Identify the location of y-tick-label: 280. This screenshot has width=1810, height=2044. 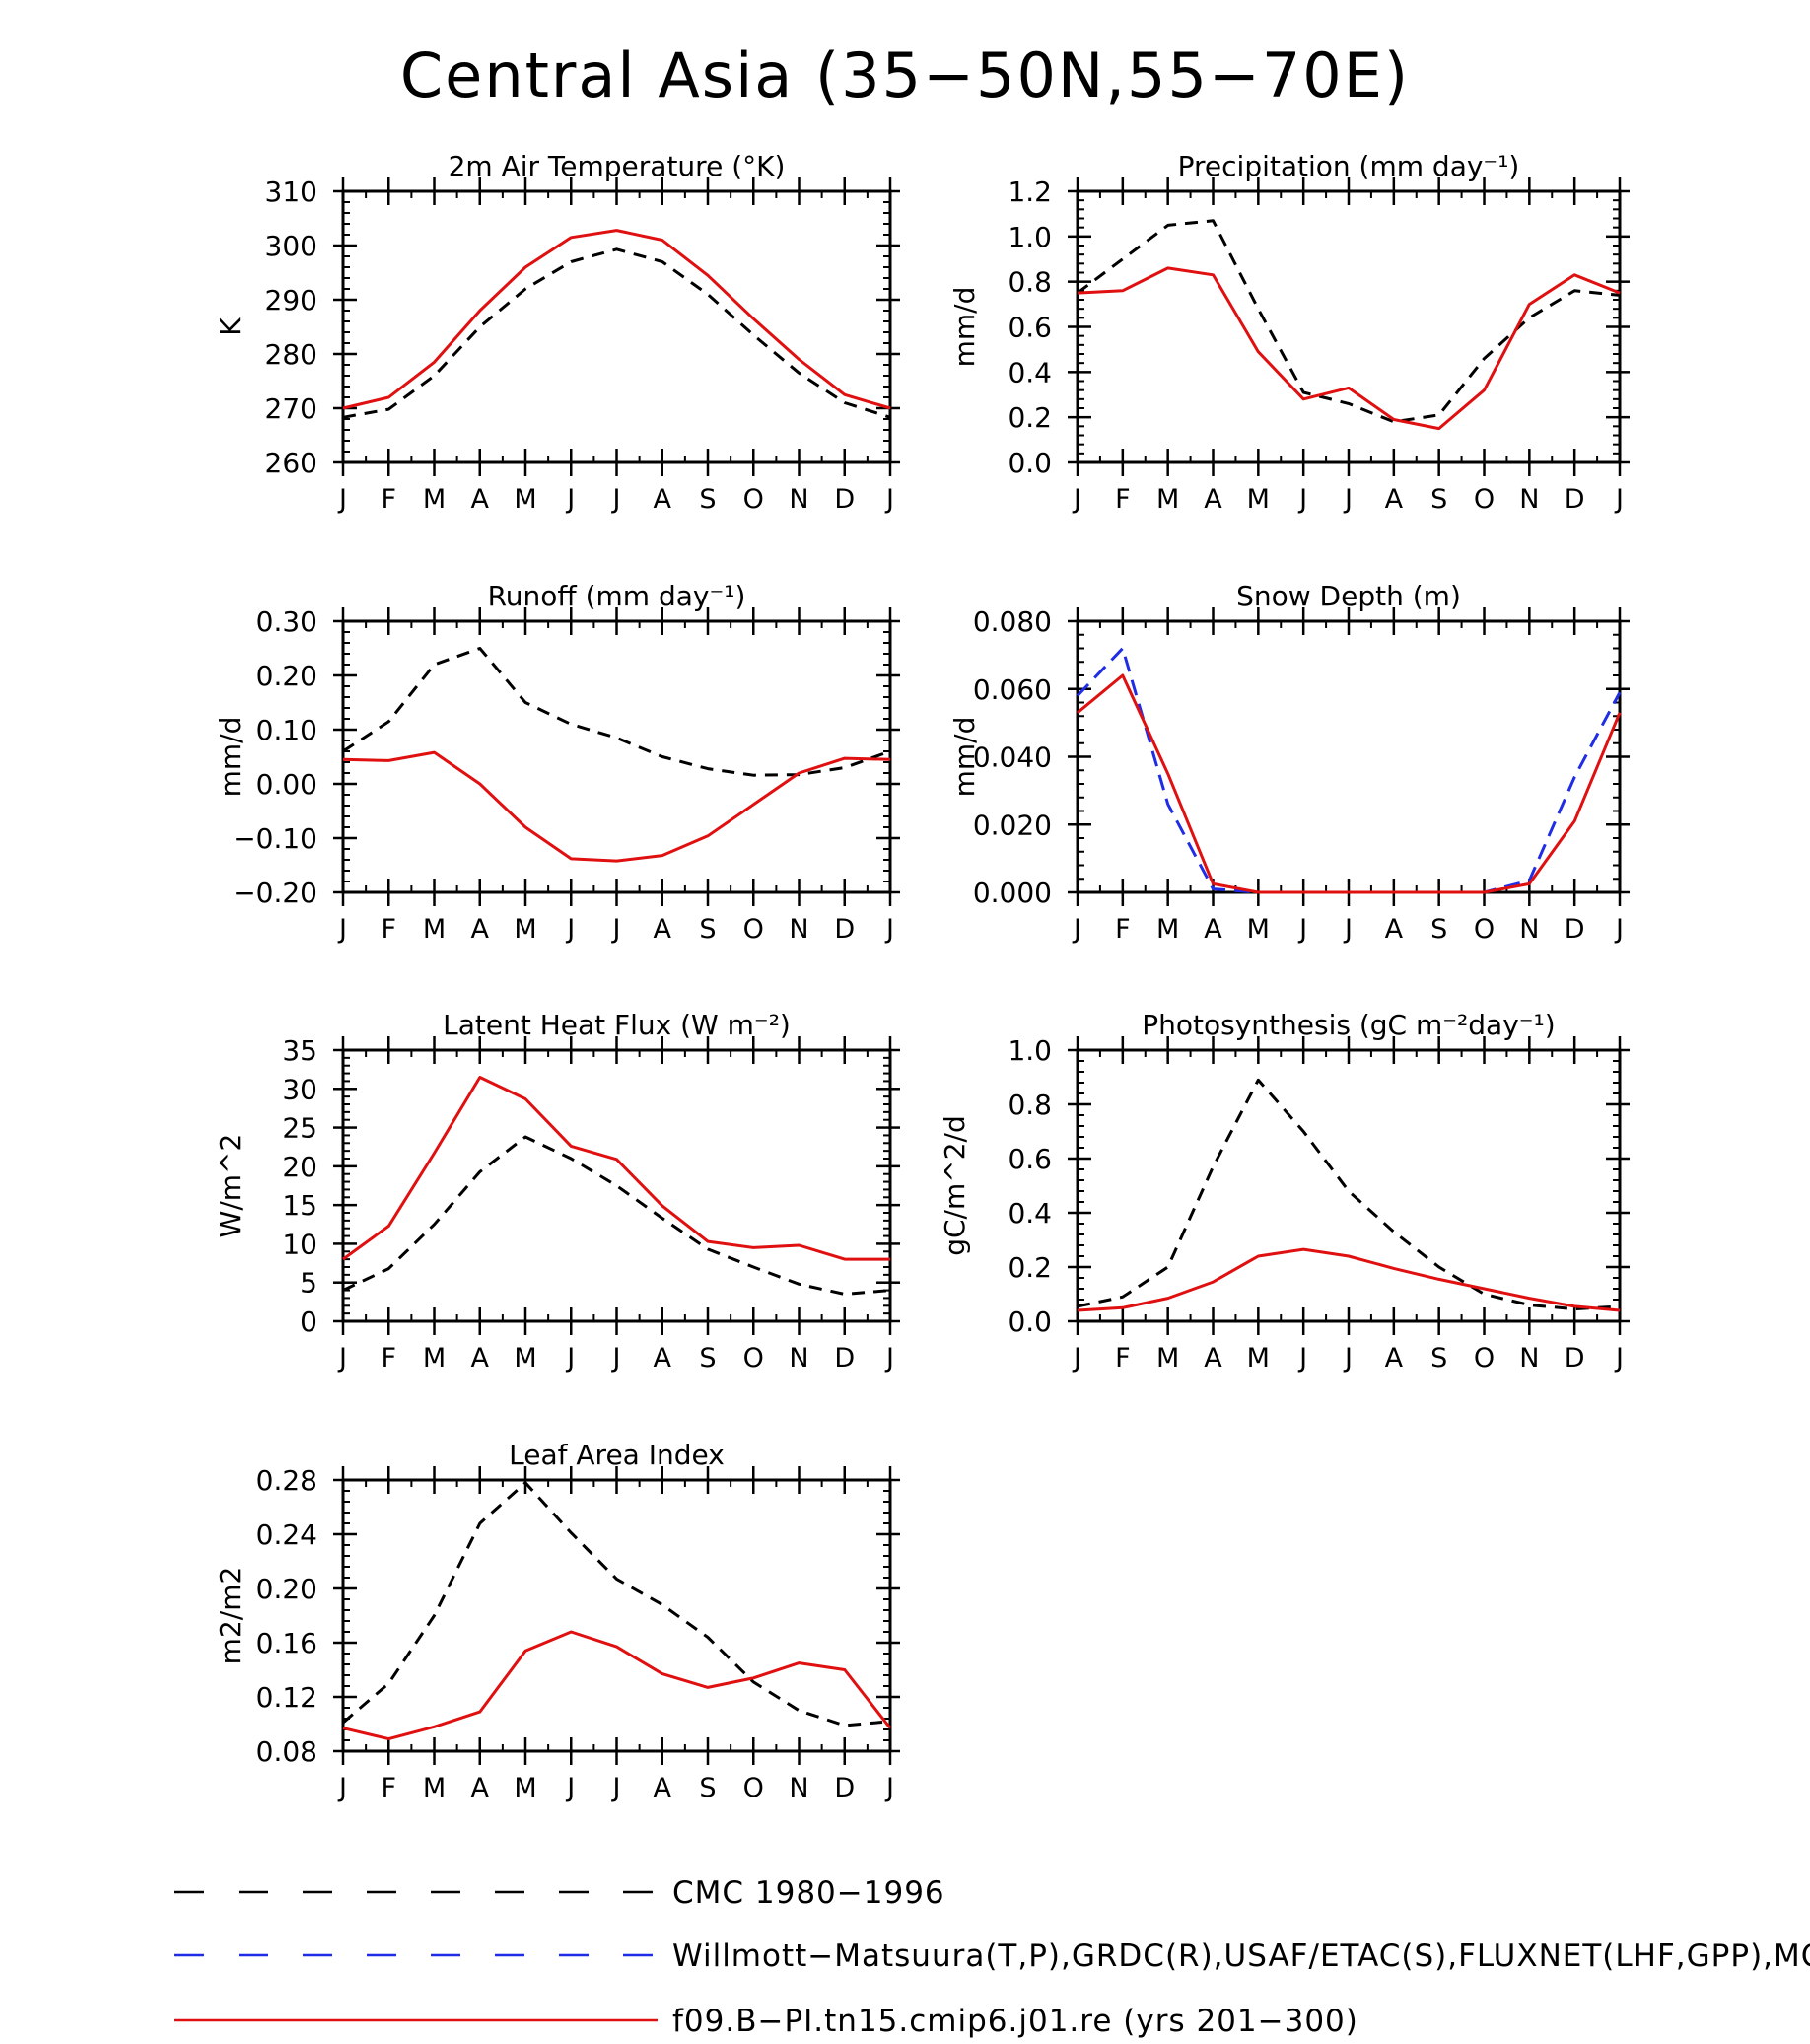
(291, 355).